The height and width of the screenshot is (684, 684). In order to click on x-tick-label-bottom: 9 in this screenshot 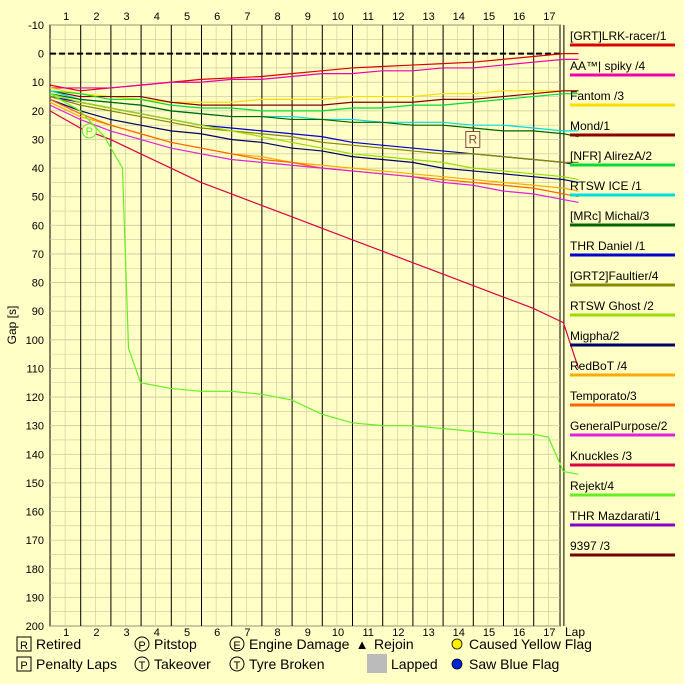, I will do `click(308, 633)`.